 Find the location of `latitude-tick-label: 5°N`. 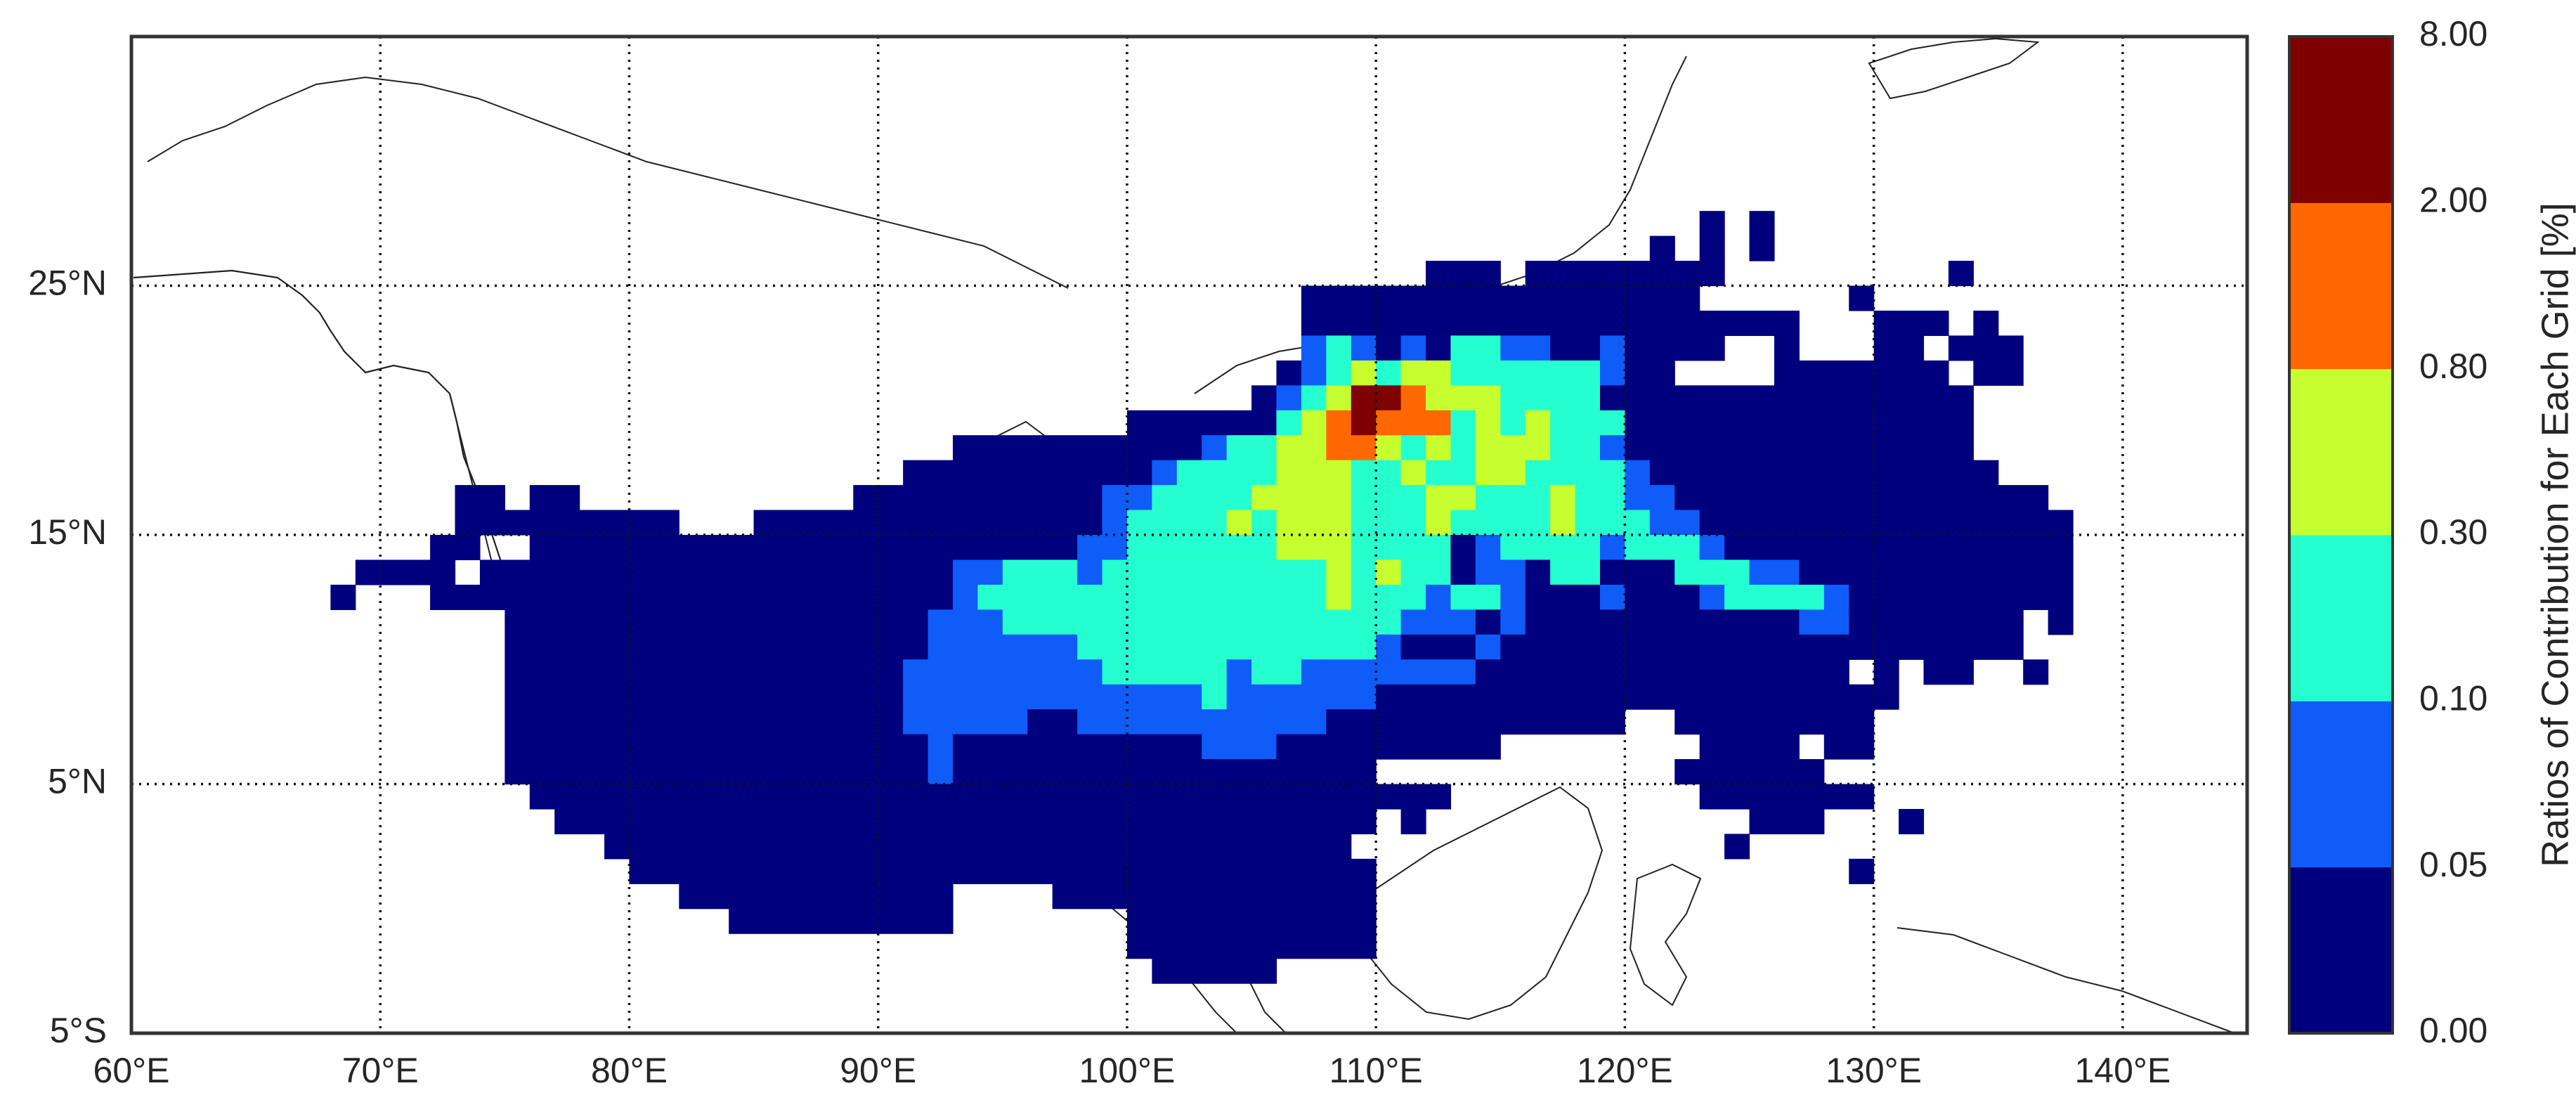

latitude-tick-label: 5°N is located at coordinates (77, 782).